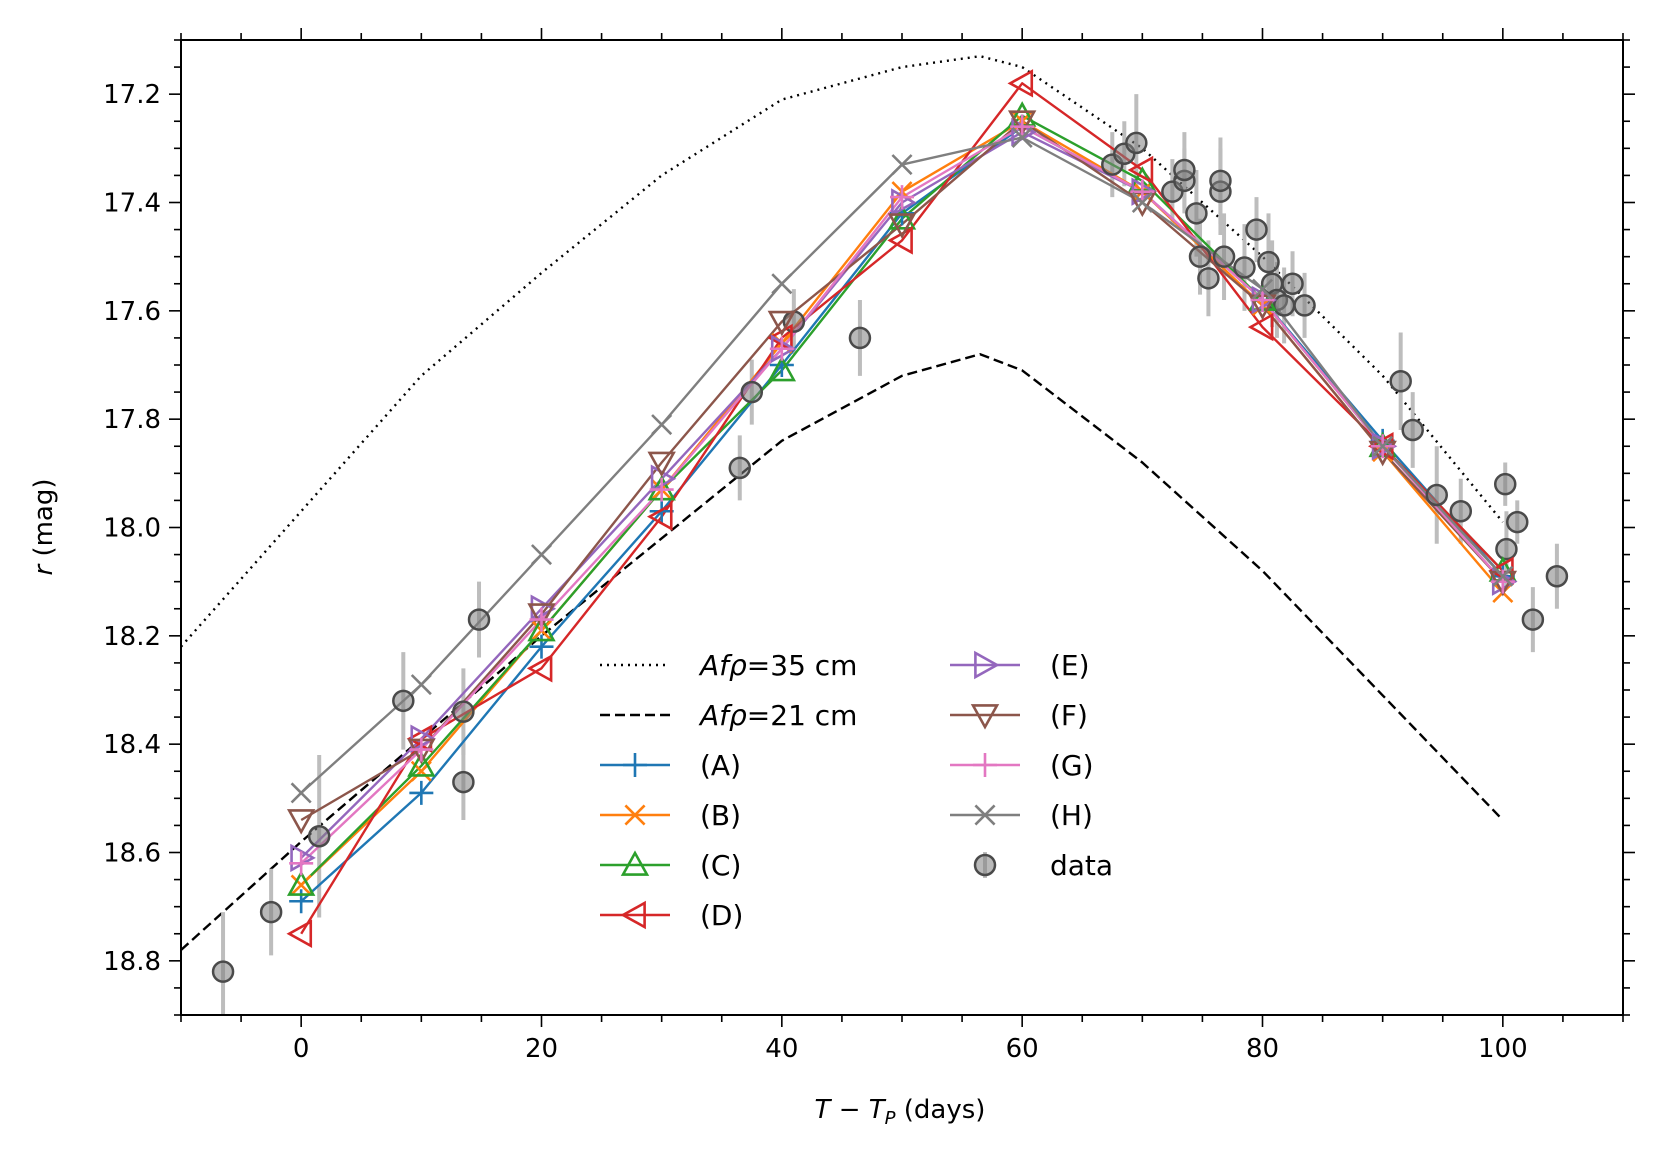  Describe the element at coordinates (635, 863) in the screenshot. I see `legend-marker-c` at that location.